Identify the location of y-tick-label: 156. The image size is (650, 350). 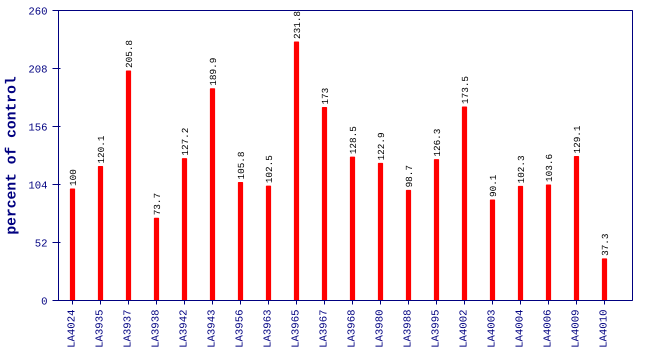
(38, 128).